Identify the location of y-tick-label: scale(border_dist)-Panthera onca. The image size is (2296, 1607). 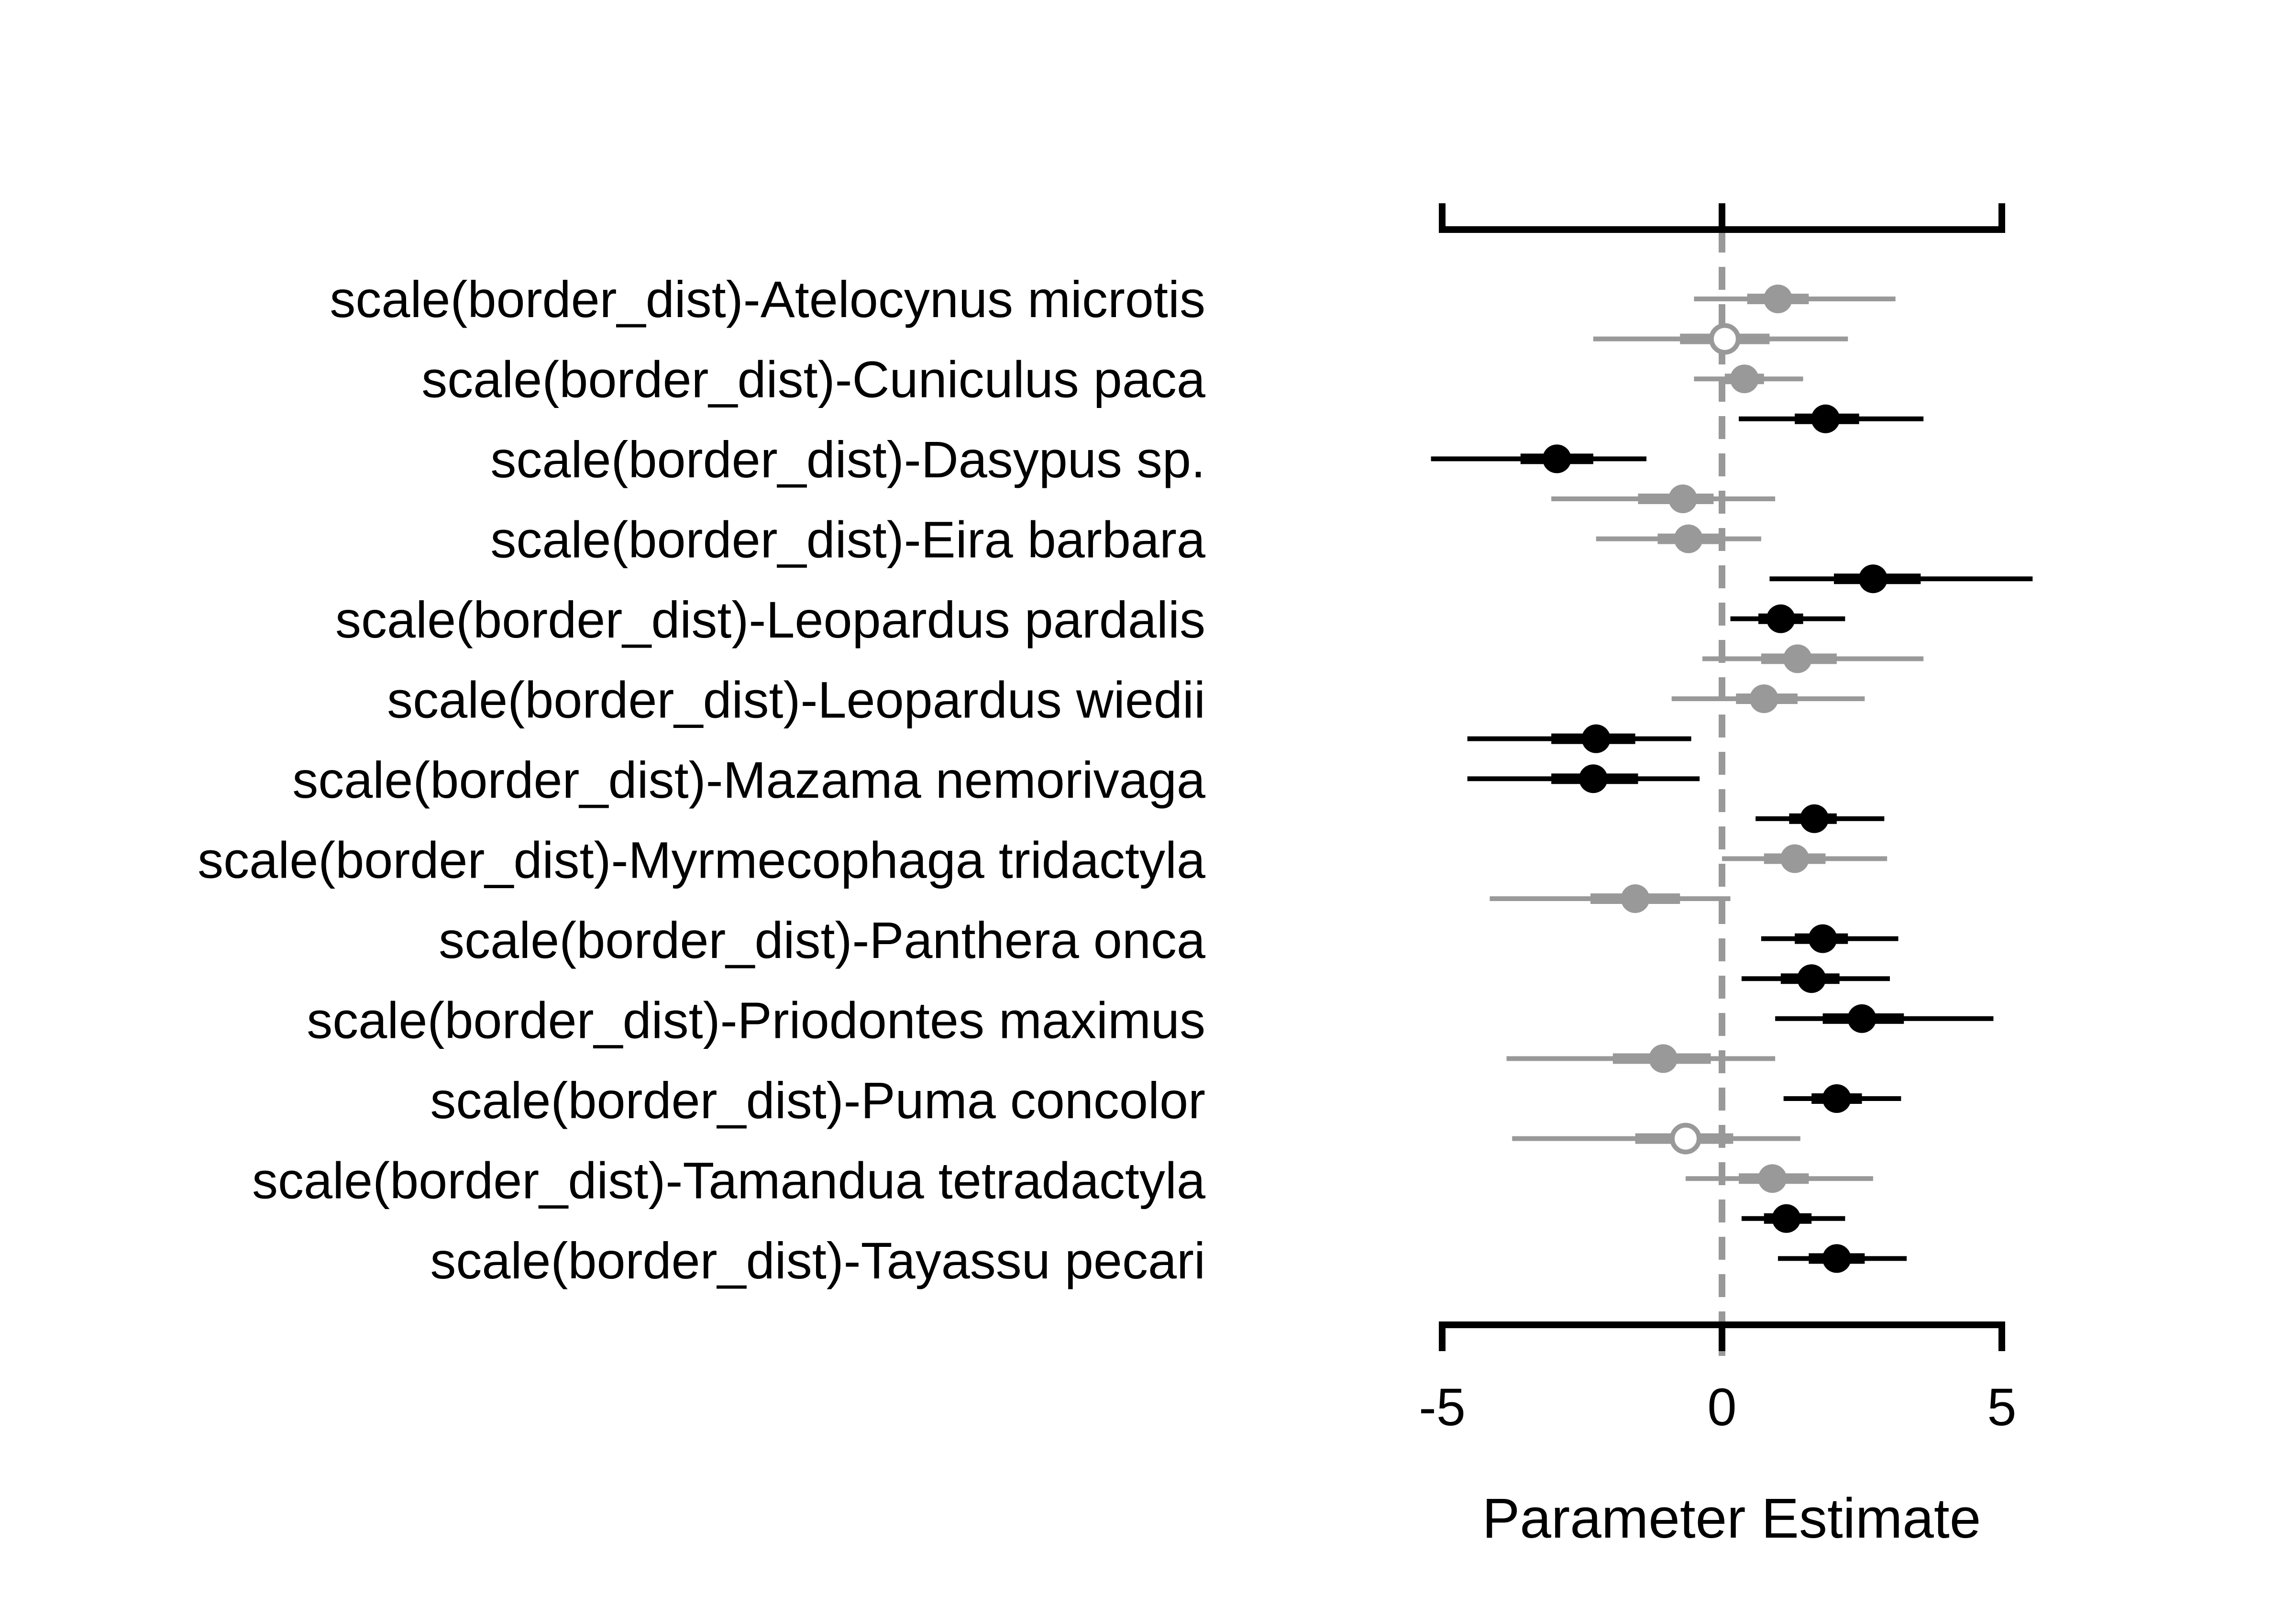
(823, 940).